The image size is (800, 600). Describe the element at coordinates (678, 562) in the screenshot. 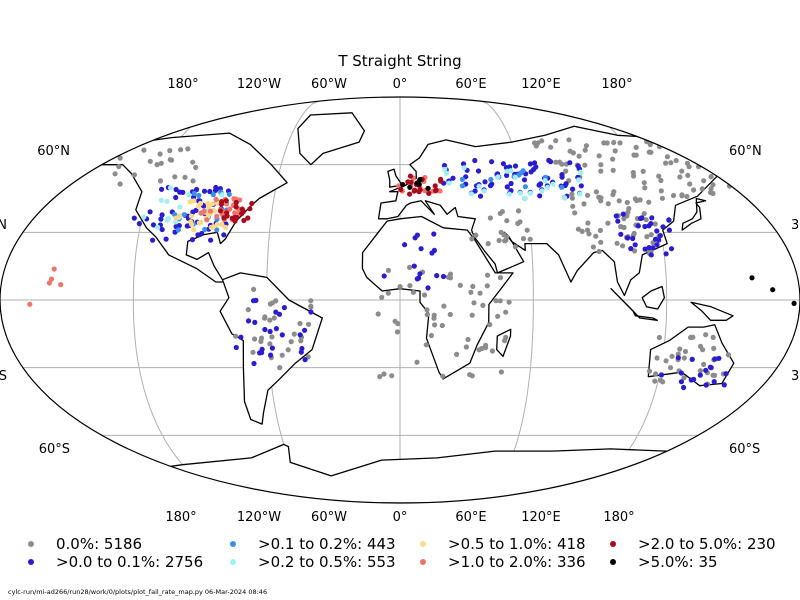

I see `legend-label: >5.0%: 35` at that location.